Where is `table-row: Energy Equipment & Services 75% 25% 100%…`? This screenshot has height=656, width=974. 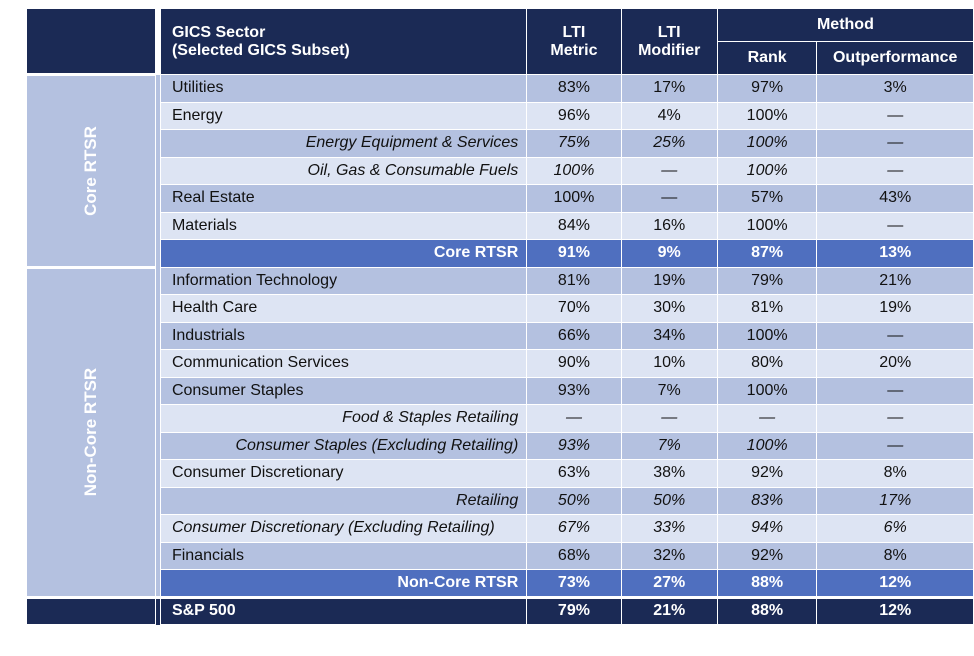
table-row: Energy Equipment & Services 75% 25% 100%… is located at coordinates (500, 143).